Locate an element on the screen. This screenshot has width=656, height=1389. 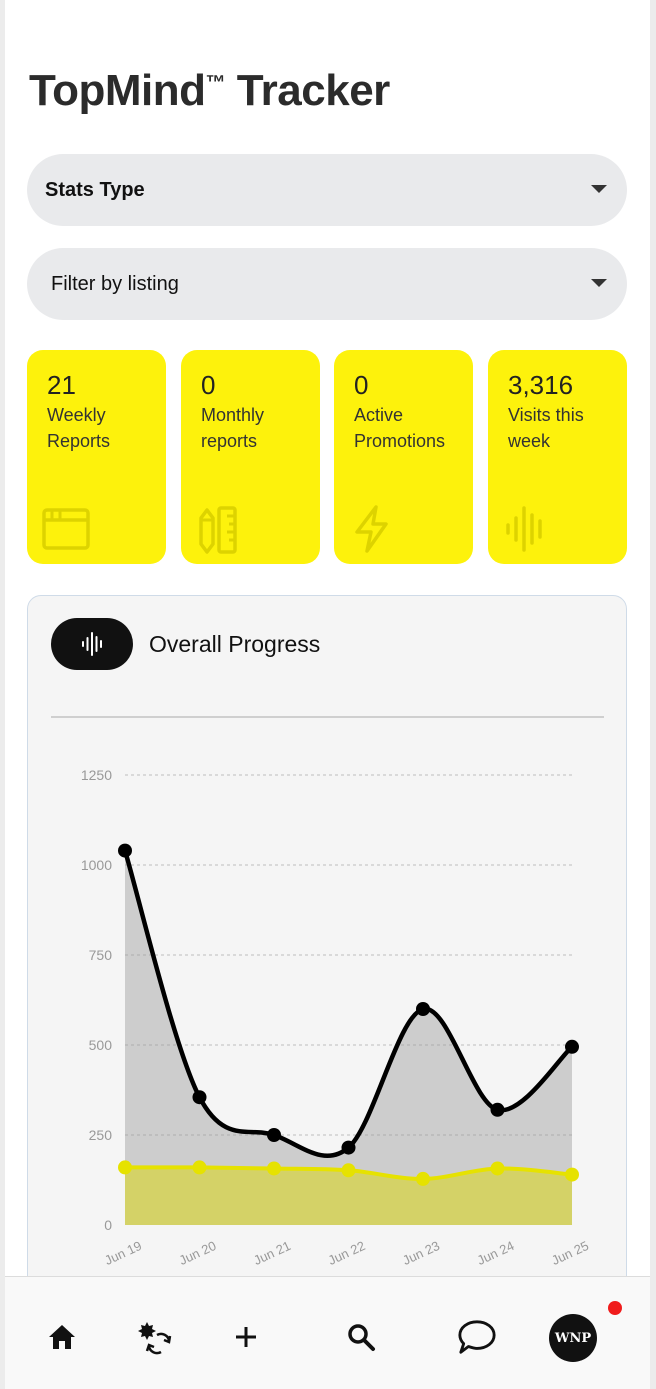
stat-label: Active Promotions is located at coordinates (400, 428).